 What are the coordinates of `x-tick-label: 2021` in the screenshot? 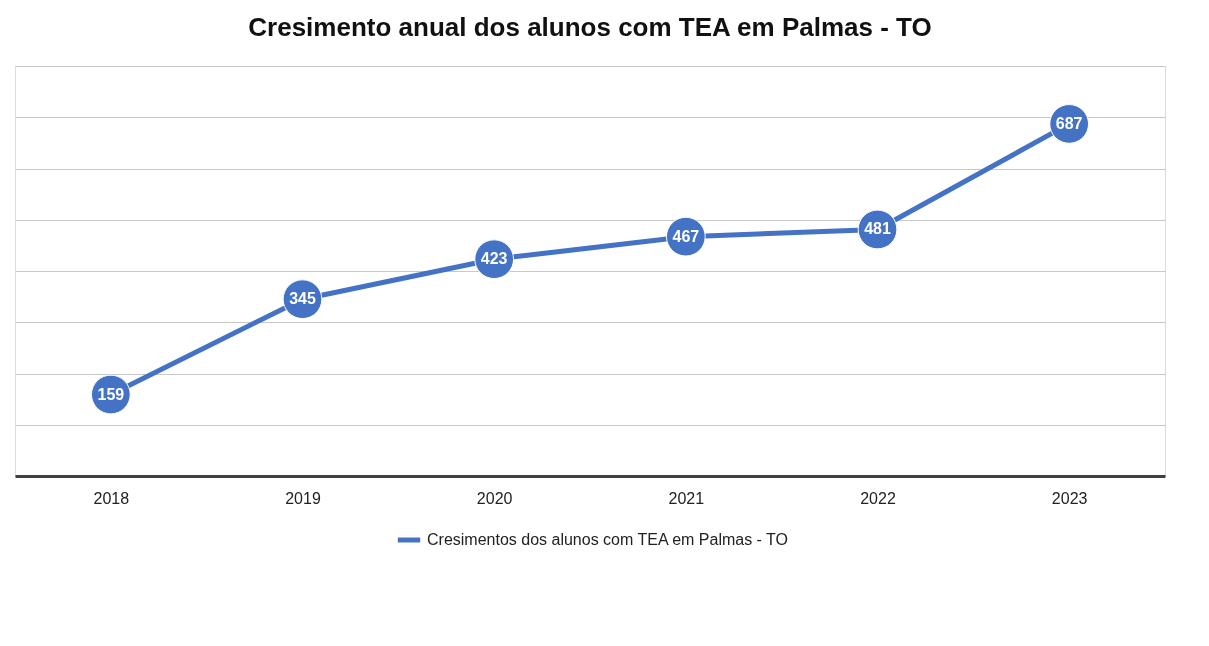 It's located at (686, 498).